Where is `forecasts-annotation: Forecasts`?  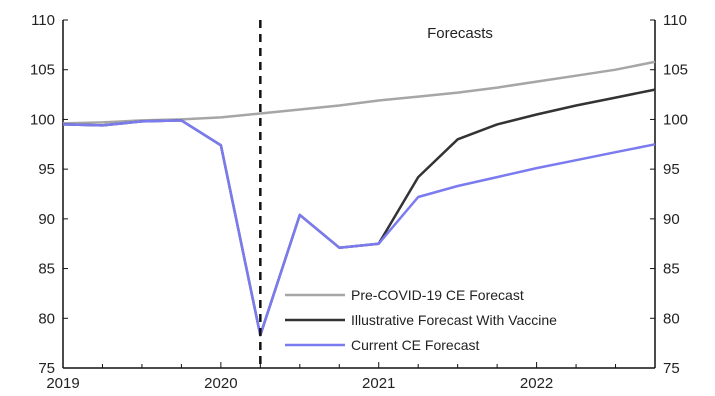
forecasts-annotation: Forecasts is located at coordinates (460, 33).